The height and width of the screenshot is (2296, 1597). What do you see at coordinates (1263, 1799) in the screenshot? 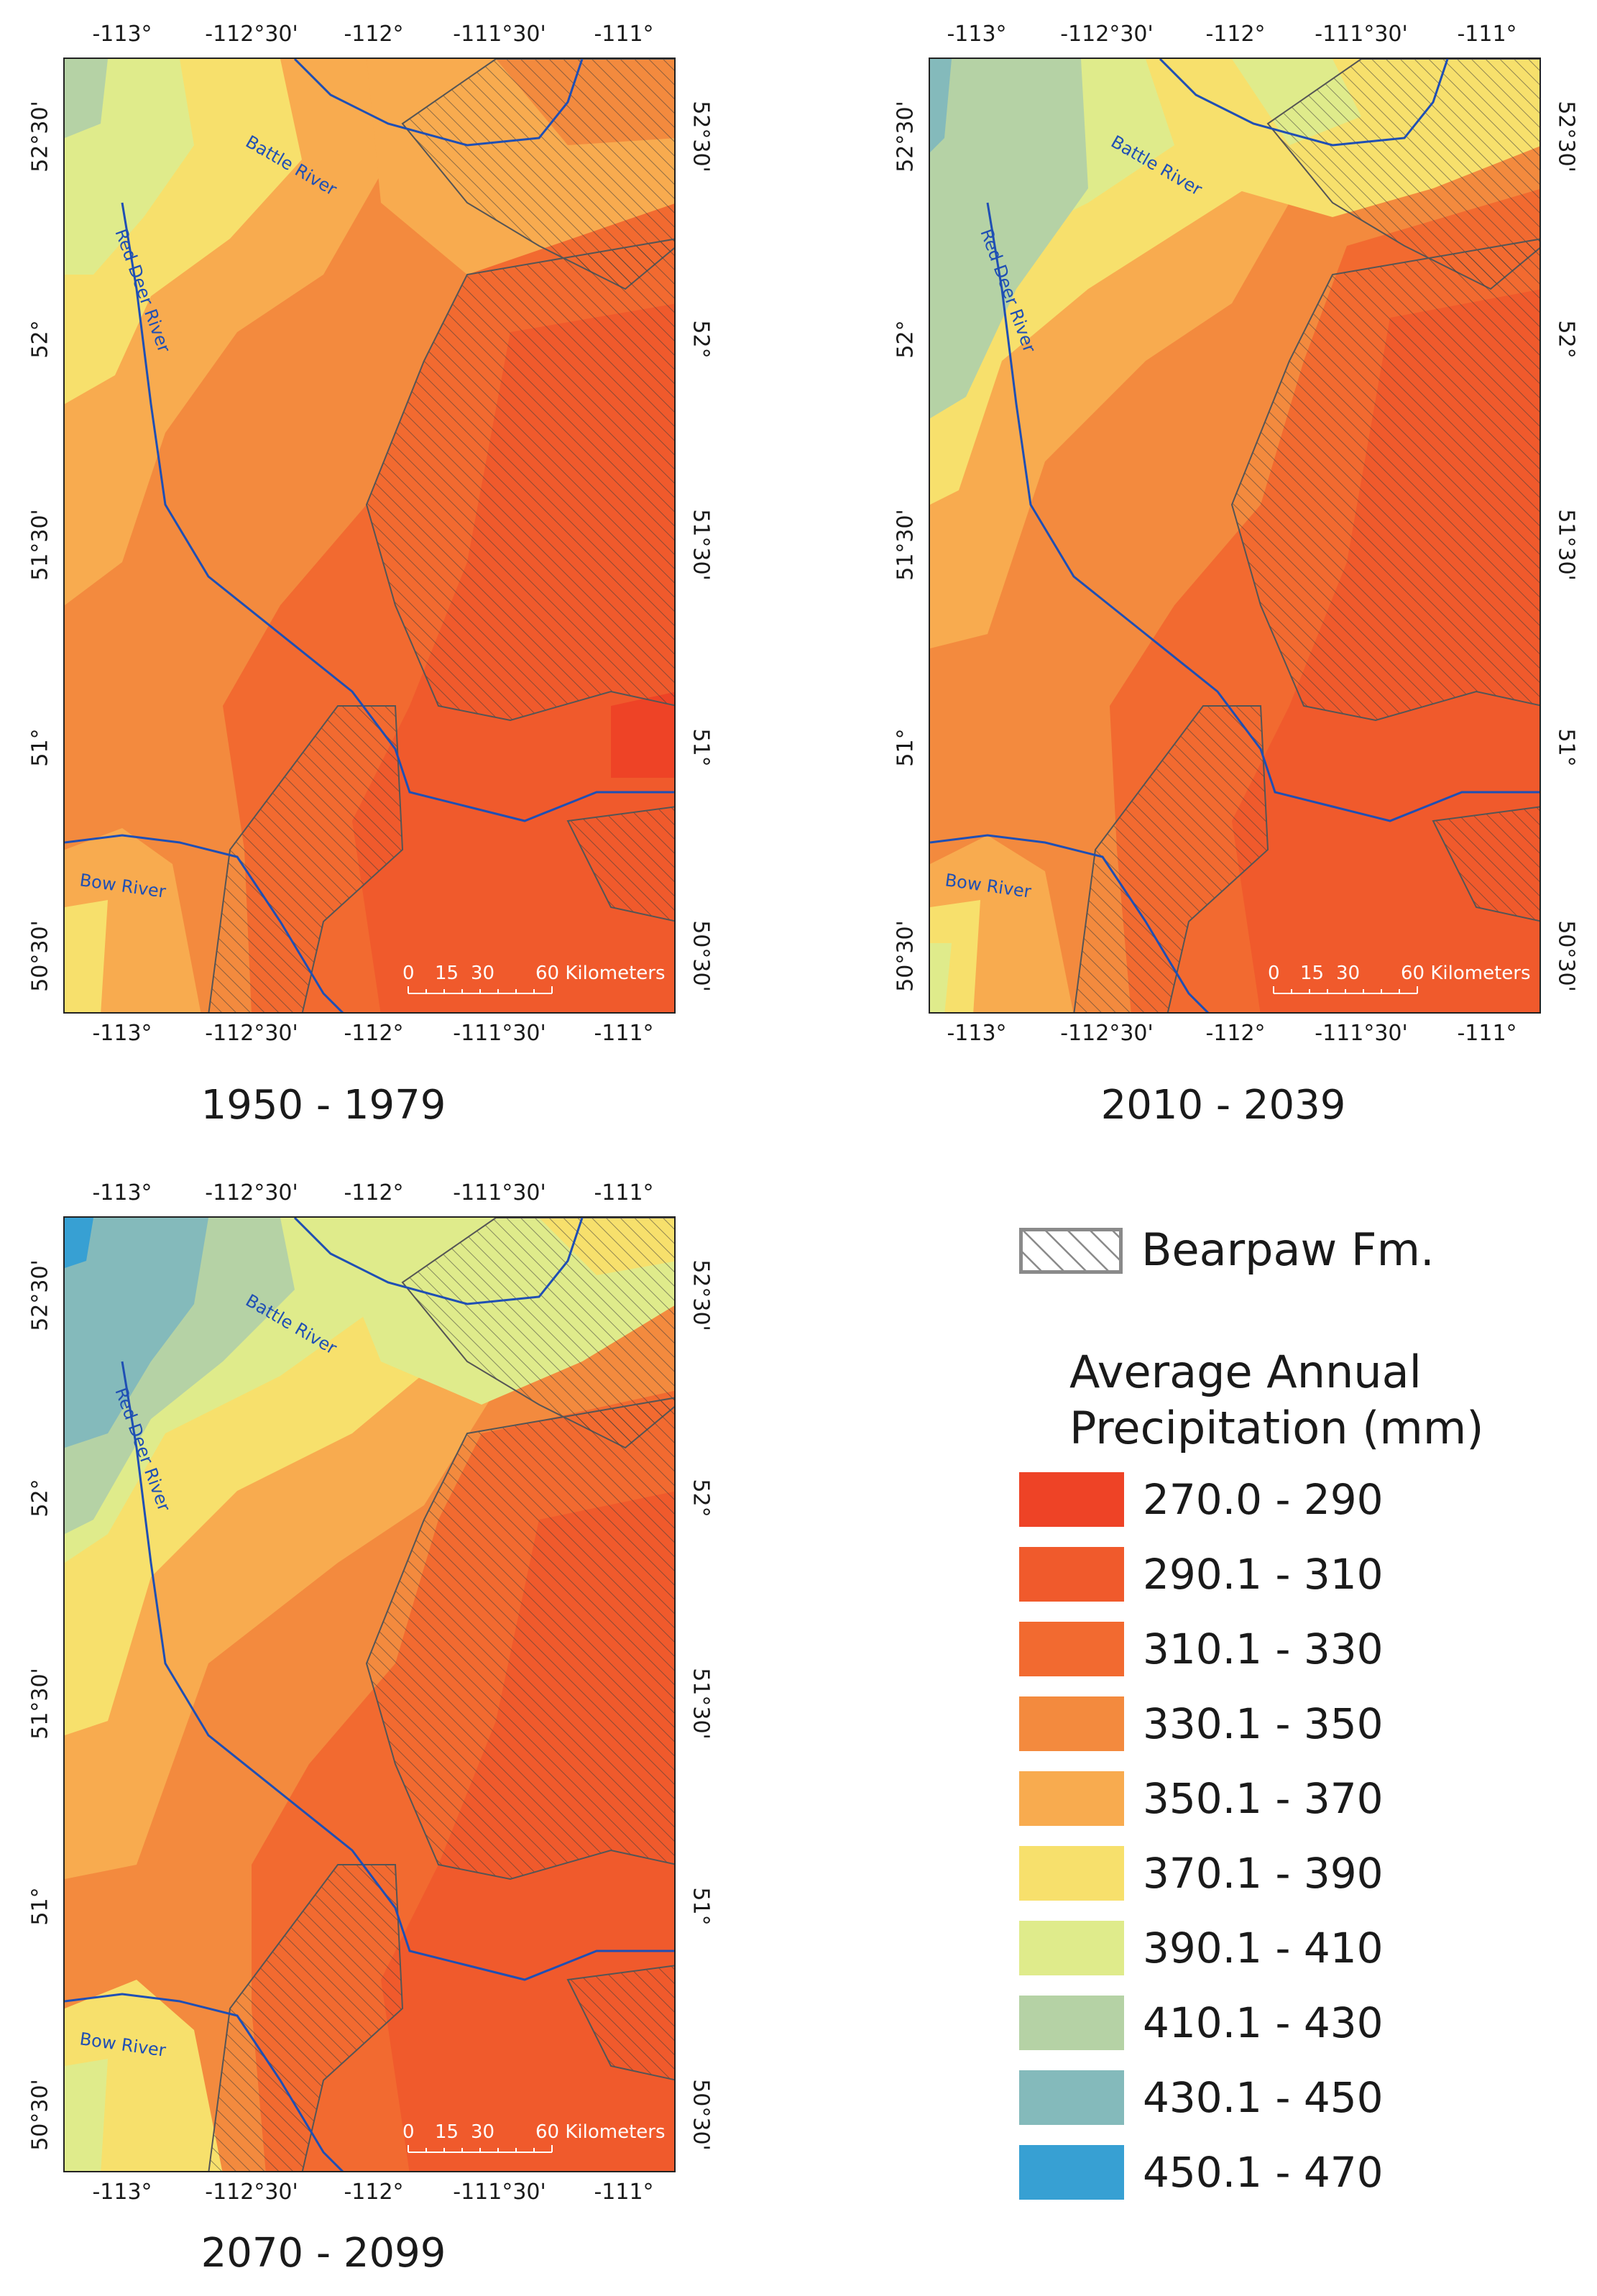
I see `legend-label: 350.1 - 370` at bounding box center [1263, 1799].